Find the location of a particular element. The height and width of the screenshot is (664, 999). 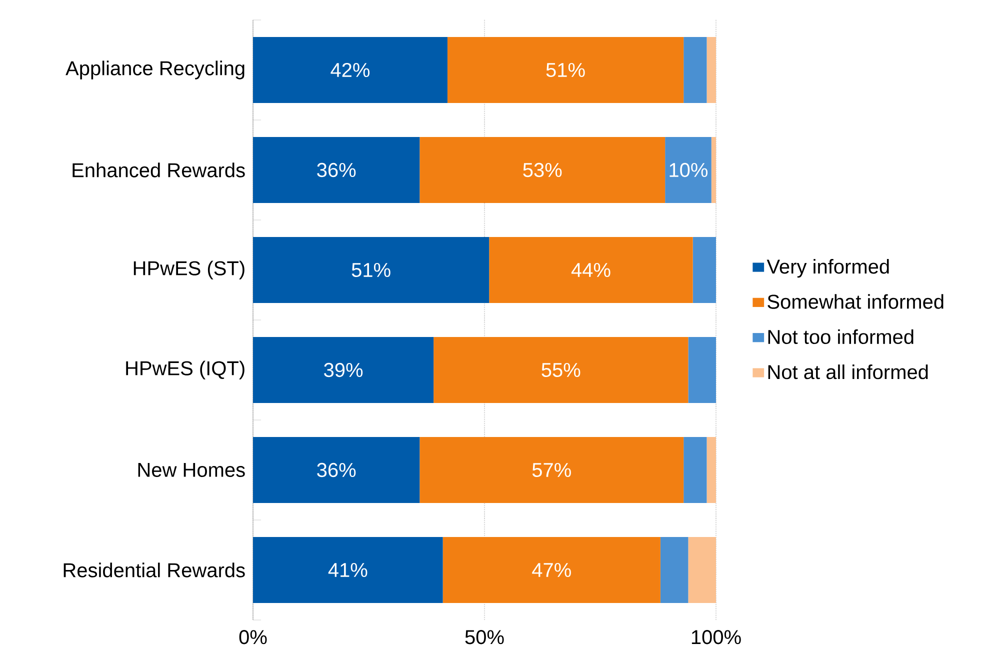

data-label: 39% is located at coordinates (343, 370).